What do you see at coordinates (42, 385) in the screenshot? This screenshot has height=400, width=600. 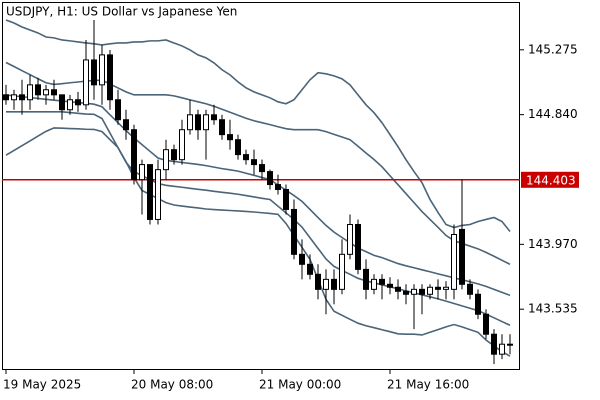 I see `x-tick-label: 19 May 2025` at bounding box center [42, 385].